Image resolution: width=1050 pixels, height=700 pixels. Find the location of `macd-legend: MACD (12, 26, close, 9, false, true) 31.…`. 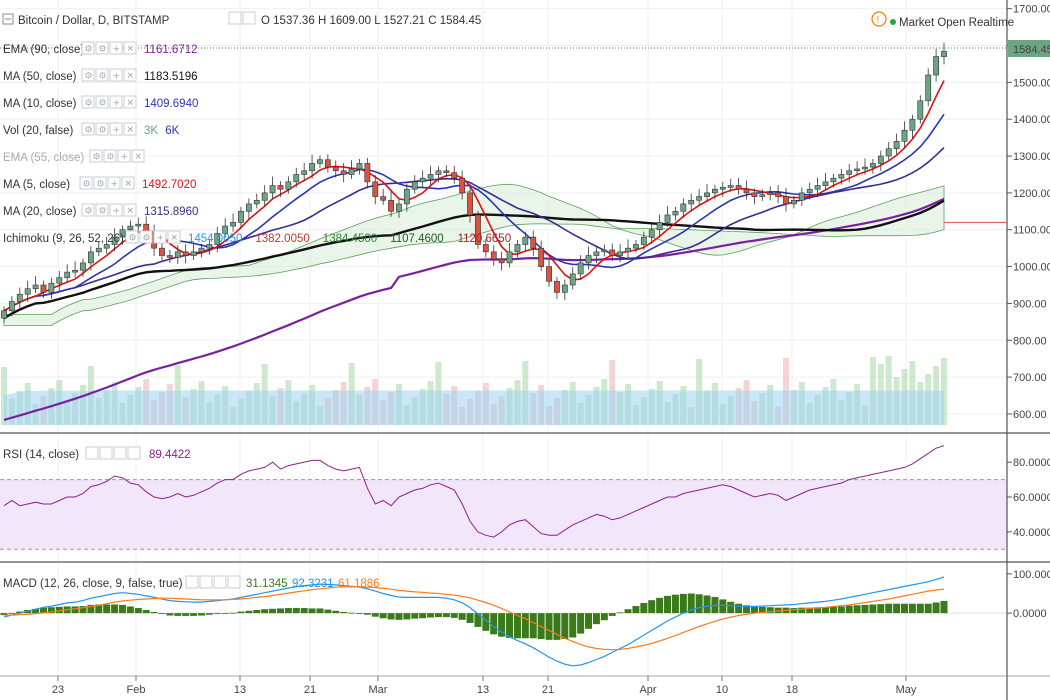

macd-legend: MACD (12, 26, close, 9, false, true) 31.… is located at coordinates (191, 582).